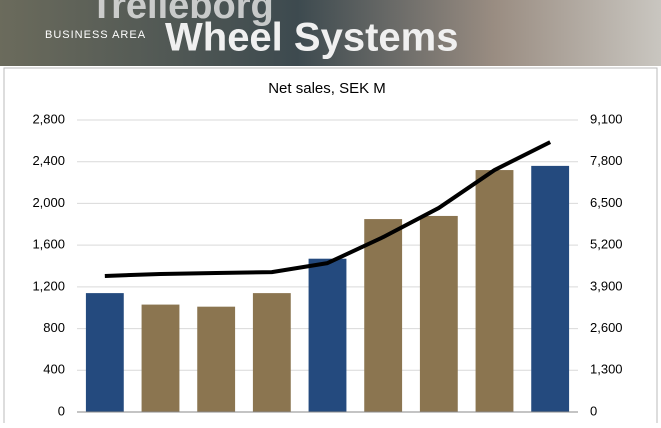 The image size is (661, 428). What do you see at coordinates (54, 369) in the screenshot?
I see `y-tick-label: 400` at bounding box center [54, 369].